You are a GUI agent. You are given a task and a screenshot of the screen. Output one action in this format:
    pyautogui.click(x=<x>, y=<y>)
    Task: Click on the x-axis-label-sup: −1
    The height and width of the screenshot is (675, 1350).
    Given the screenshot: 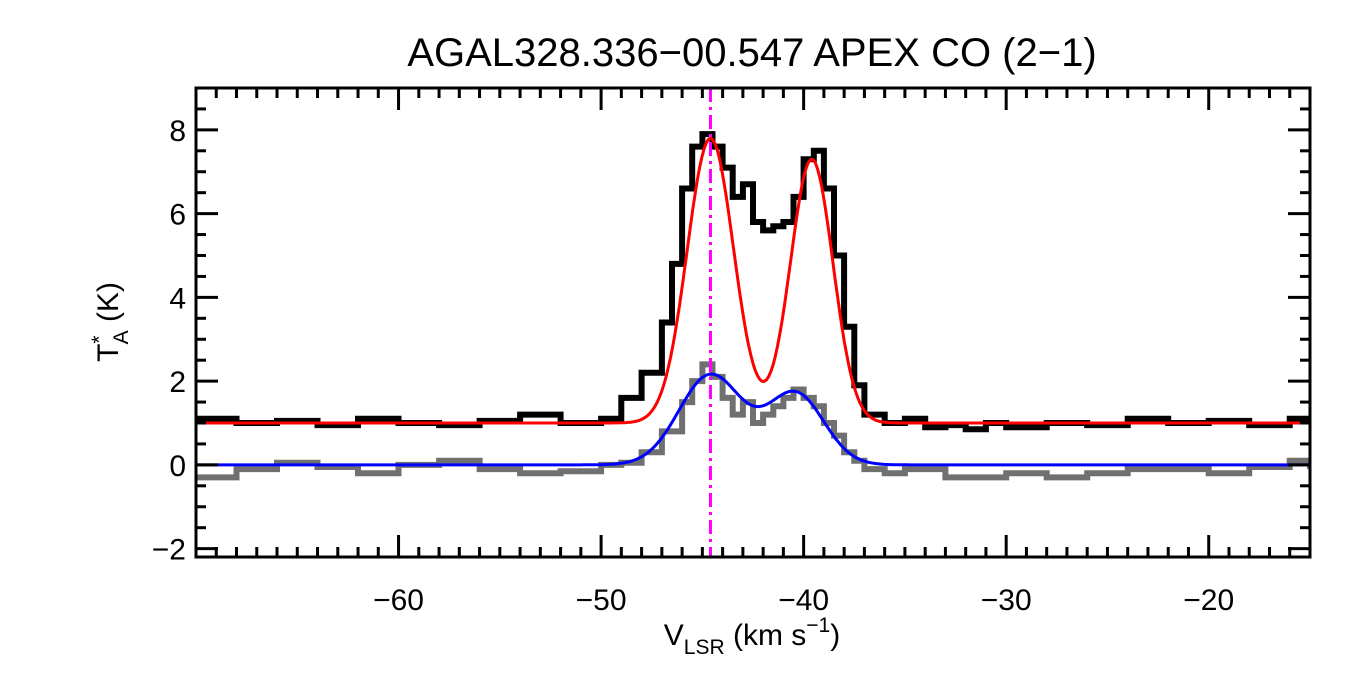 What is the action you would take?
    pyautogui.click(x=818, y=625)
    